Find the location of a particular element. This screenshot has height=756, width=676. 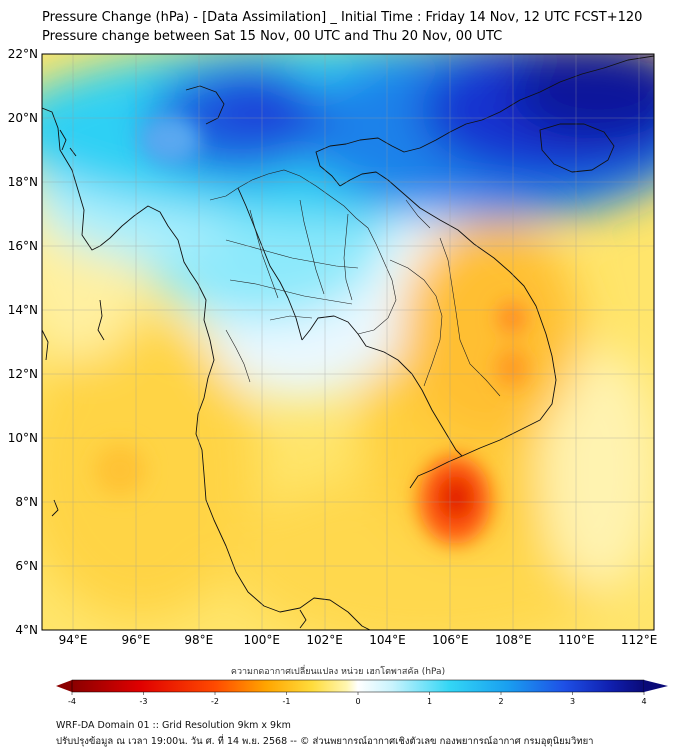

lon-tick-label: 112°E is located at coordinates (639, 640).